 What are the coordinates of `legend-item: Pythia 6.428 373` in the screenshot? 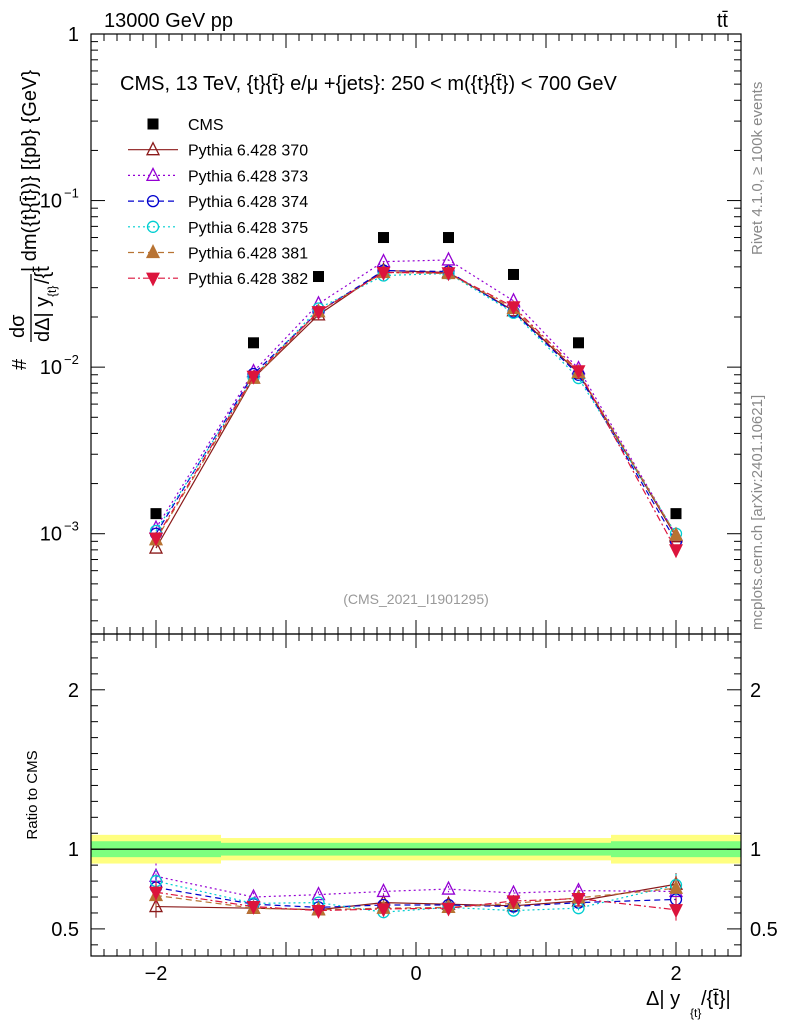 It's located at (218, 175).